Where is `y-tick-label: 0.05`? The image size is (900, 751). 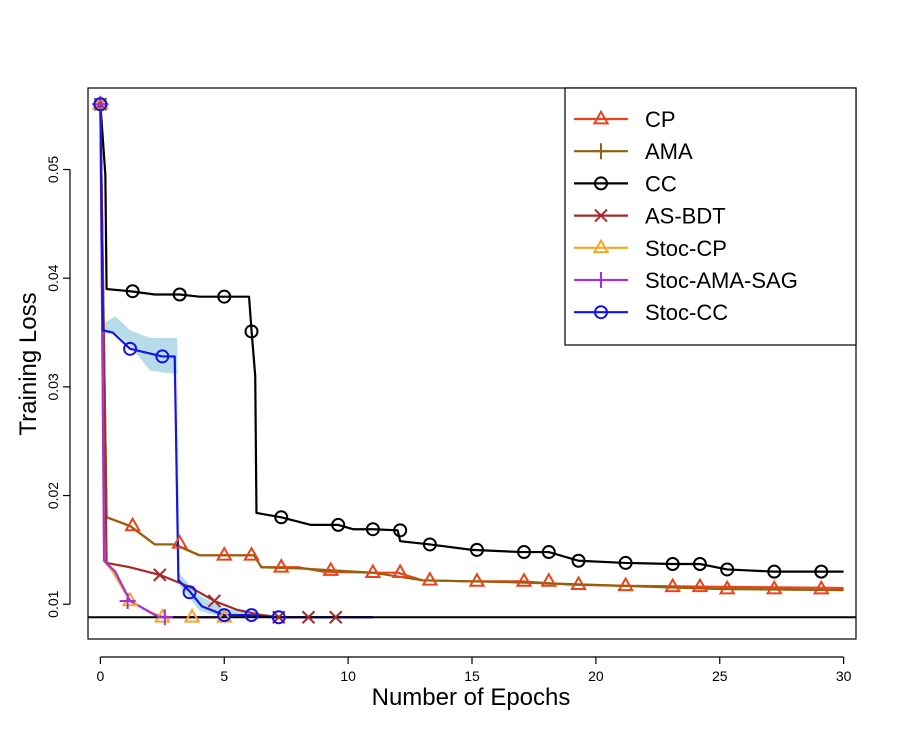
y-tick-label: 0.05 is located at coordinates (53, 169).